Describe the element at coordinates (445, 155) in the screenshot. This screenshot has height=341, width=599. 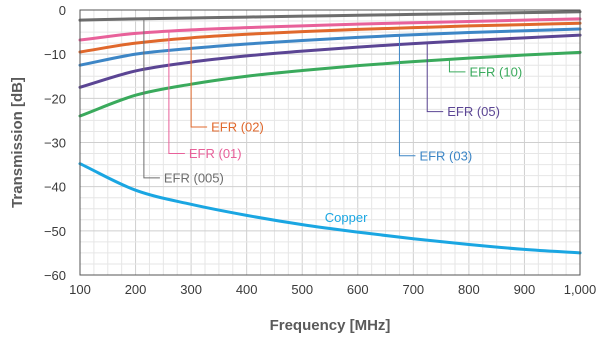
I see `series-label-efr-03: EFR (03)` at that location.